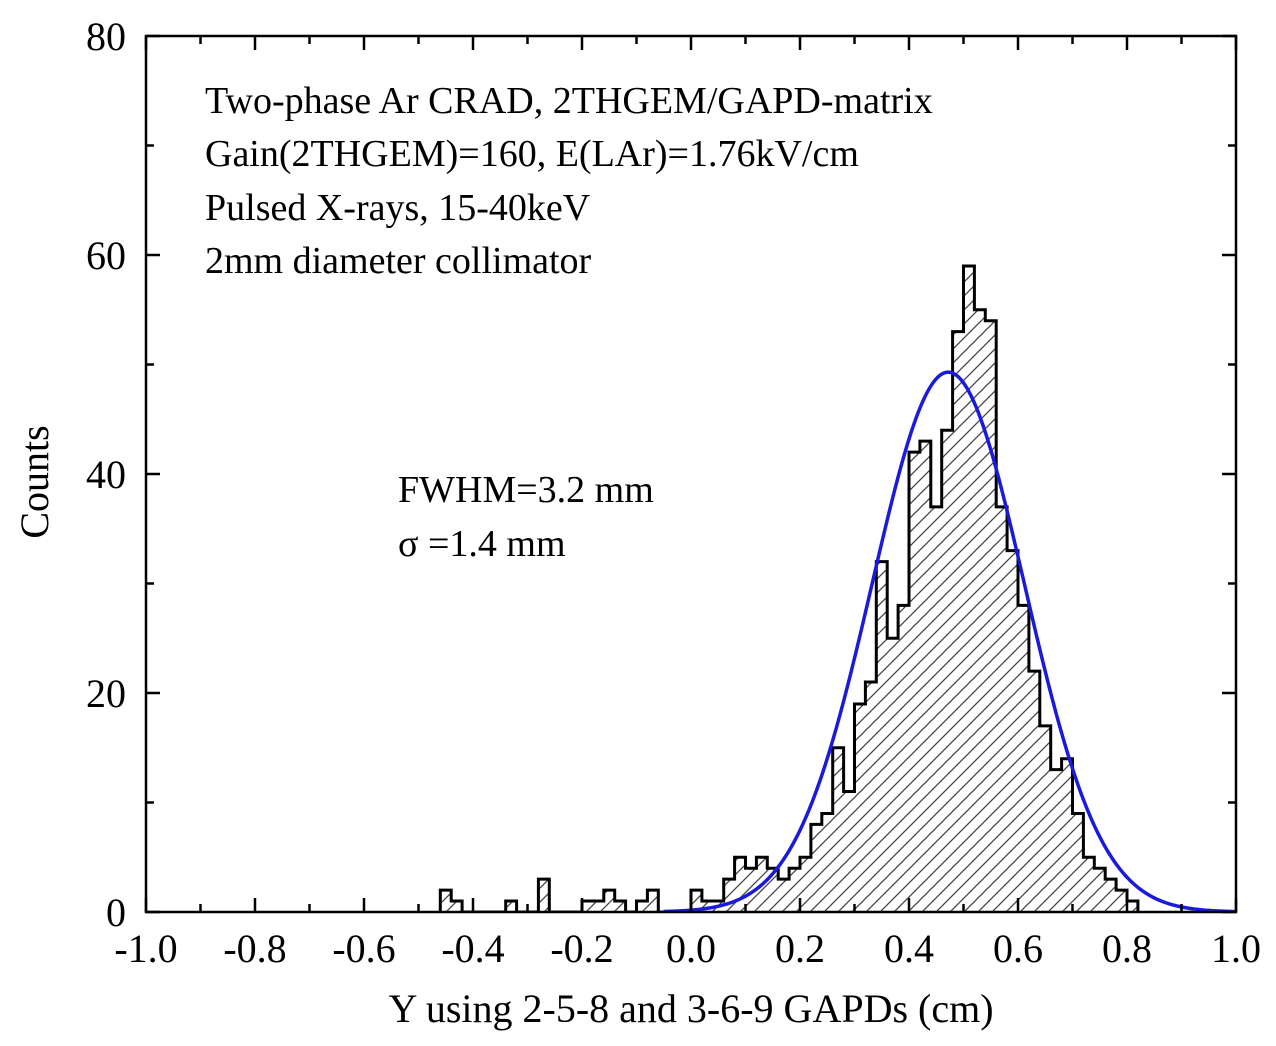  Describe the element at coordinates (909, 948) in the screenshot. I see `x-tick-label: 0.4` at that location.